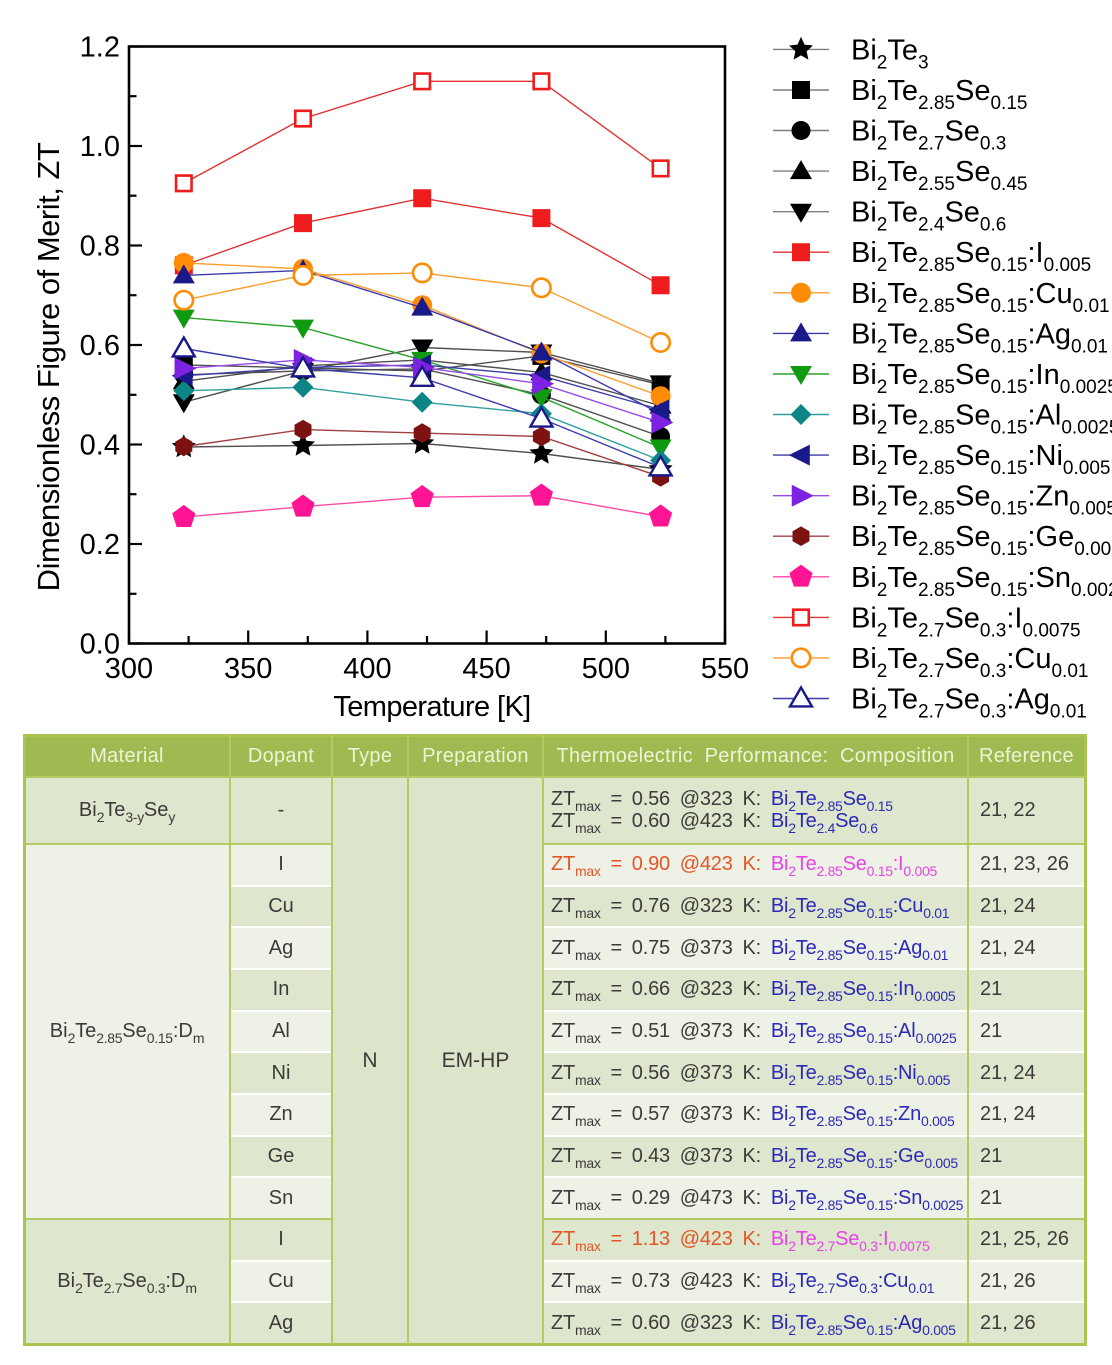  I want to click on svg-text: Bi2Te2.7Se0.3:Cu0.01, so click(969, 662).